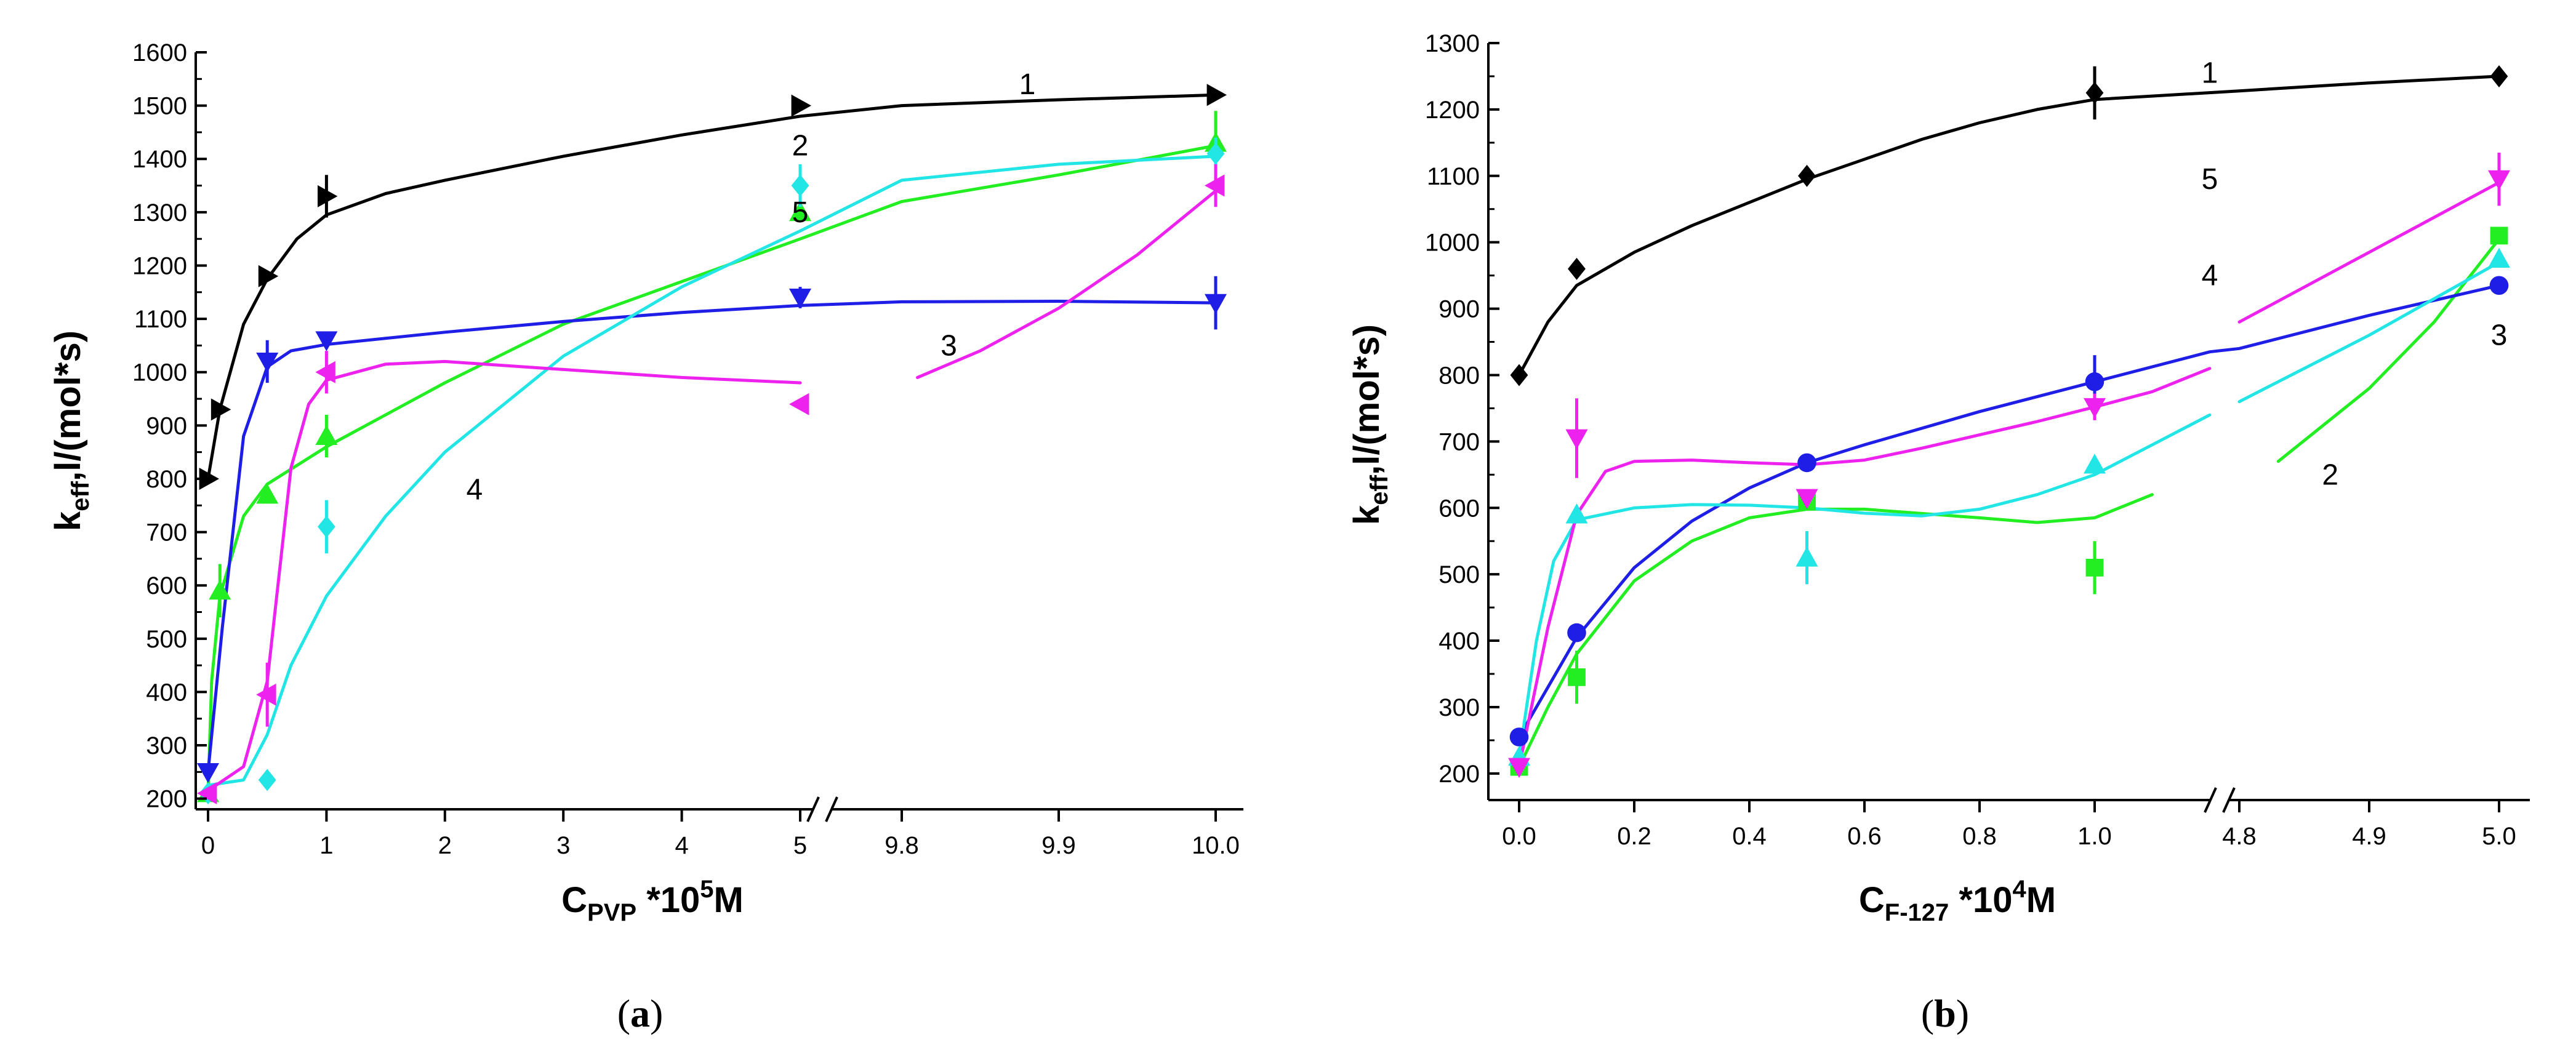 Image resolution: width=2576 pixels, height=1061 pixels. What do you see at coordinates (159, 212) in the screenshot?
I see `y-tick-label: 1300` at bounding box center [159, 212].